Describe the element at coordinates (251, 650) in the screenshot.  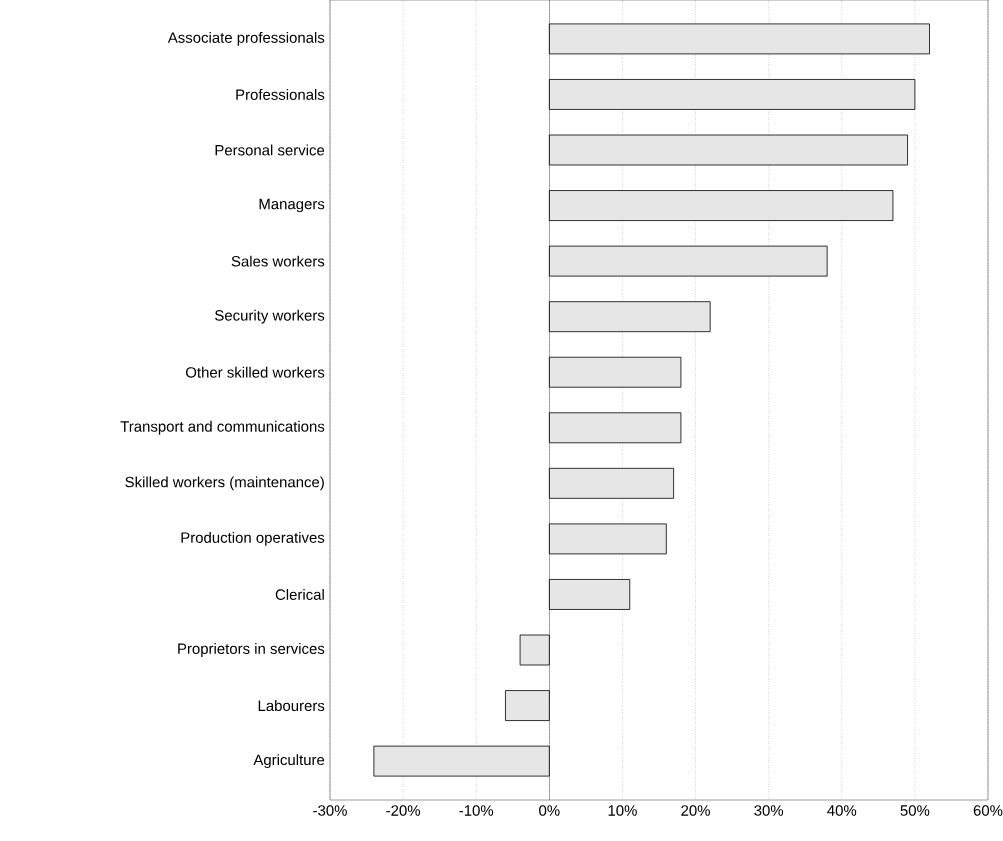
I see `y-tick-label: Proprietors in services` at that location.